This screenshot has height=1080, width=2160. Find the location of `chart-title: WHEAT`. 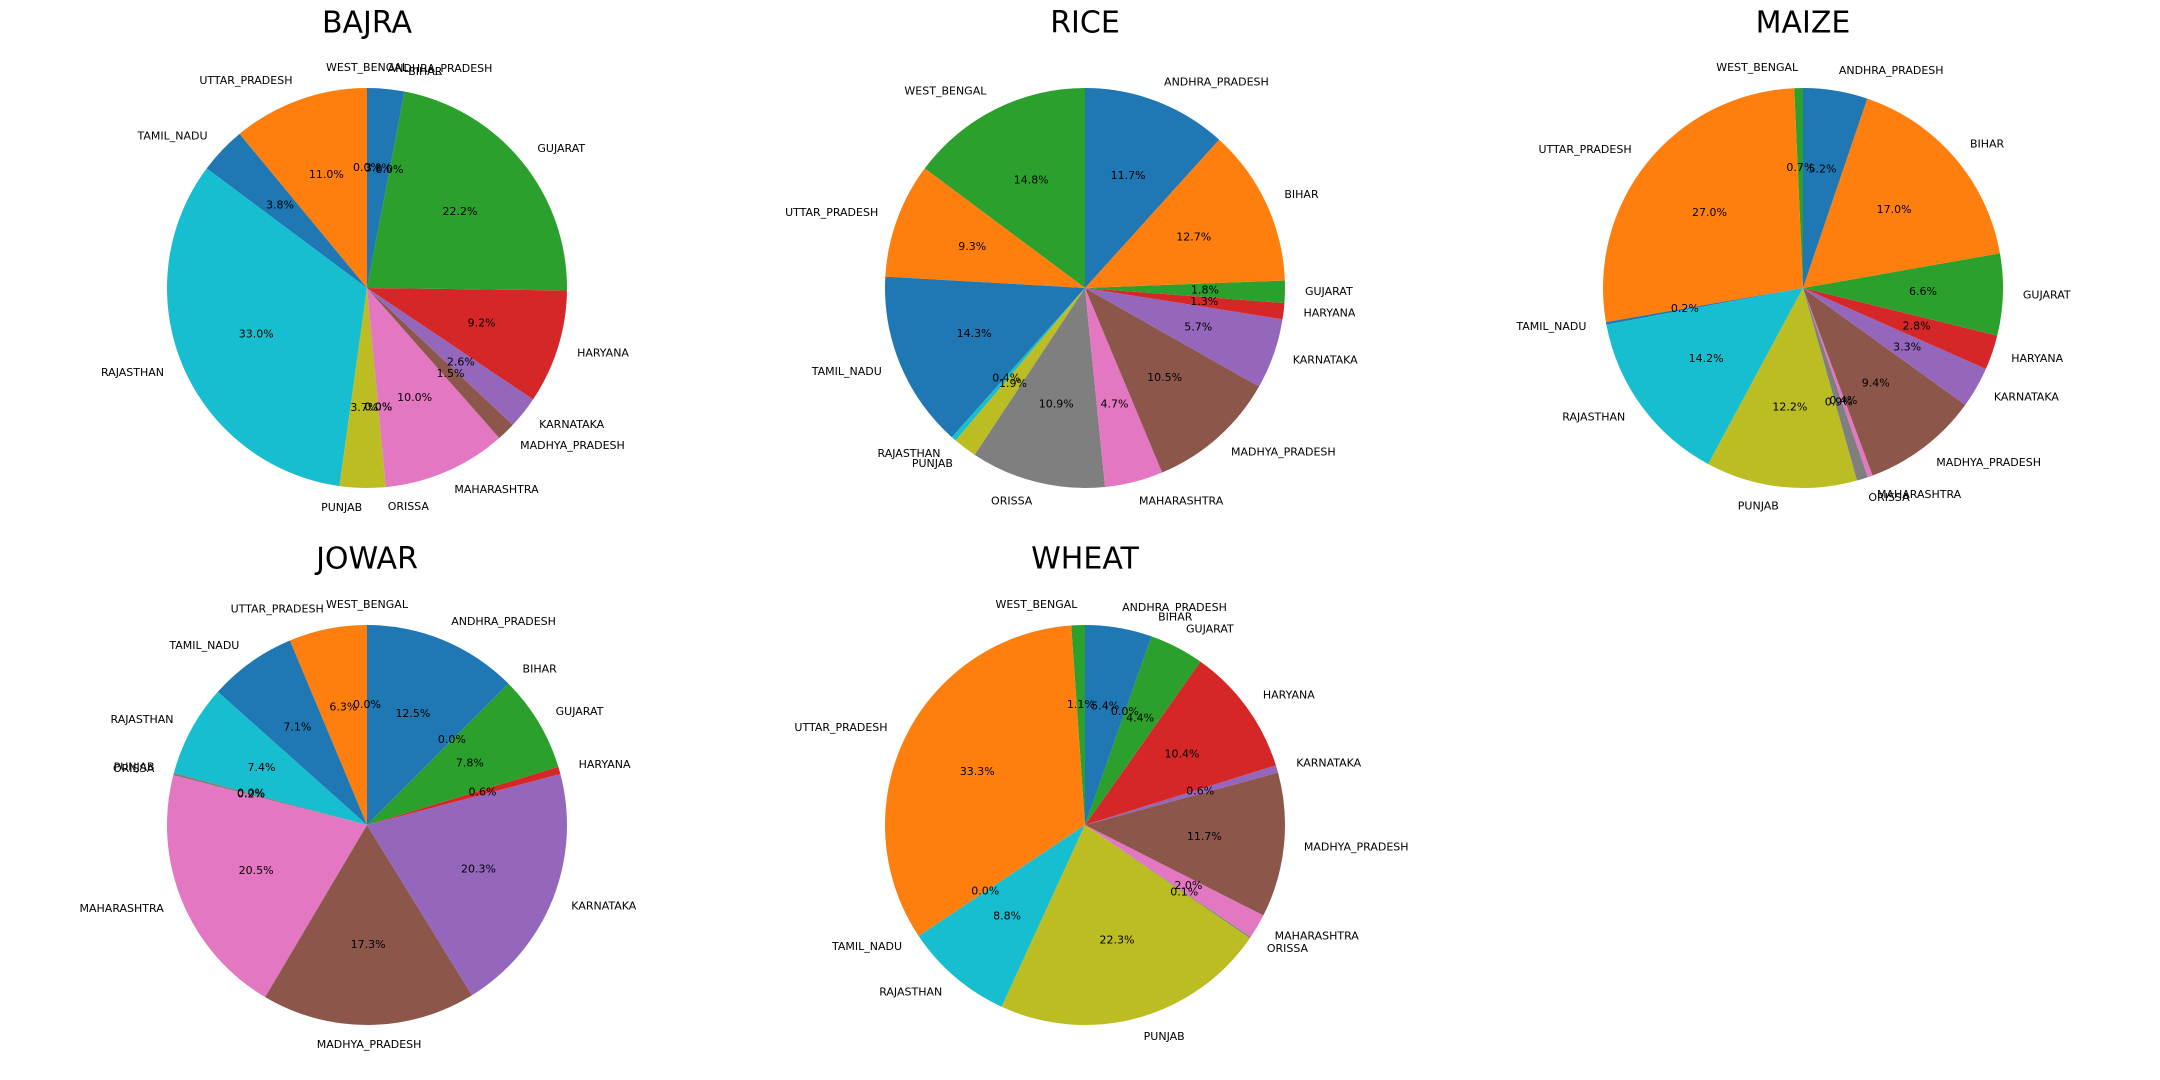

chart-title: WHEAT is located at coordinates (1085, 559).